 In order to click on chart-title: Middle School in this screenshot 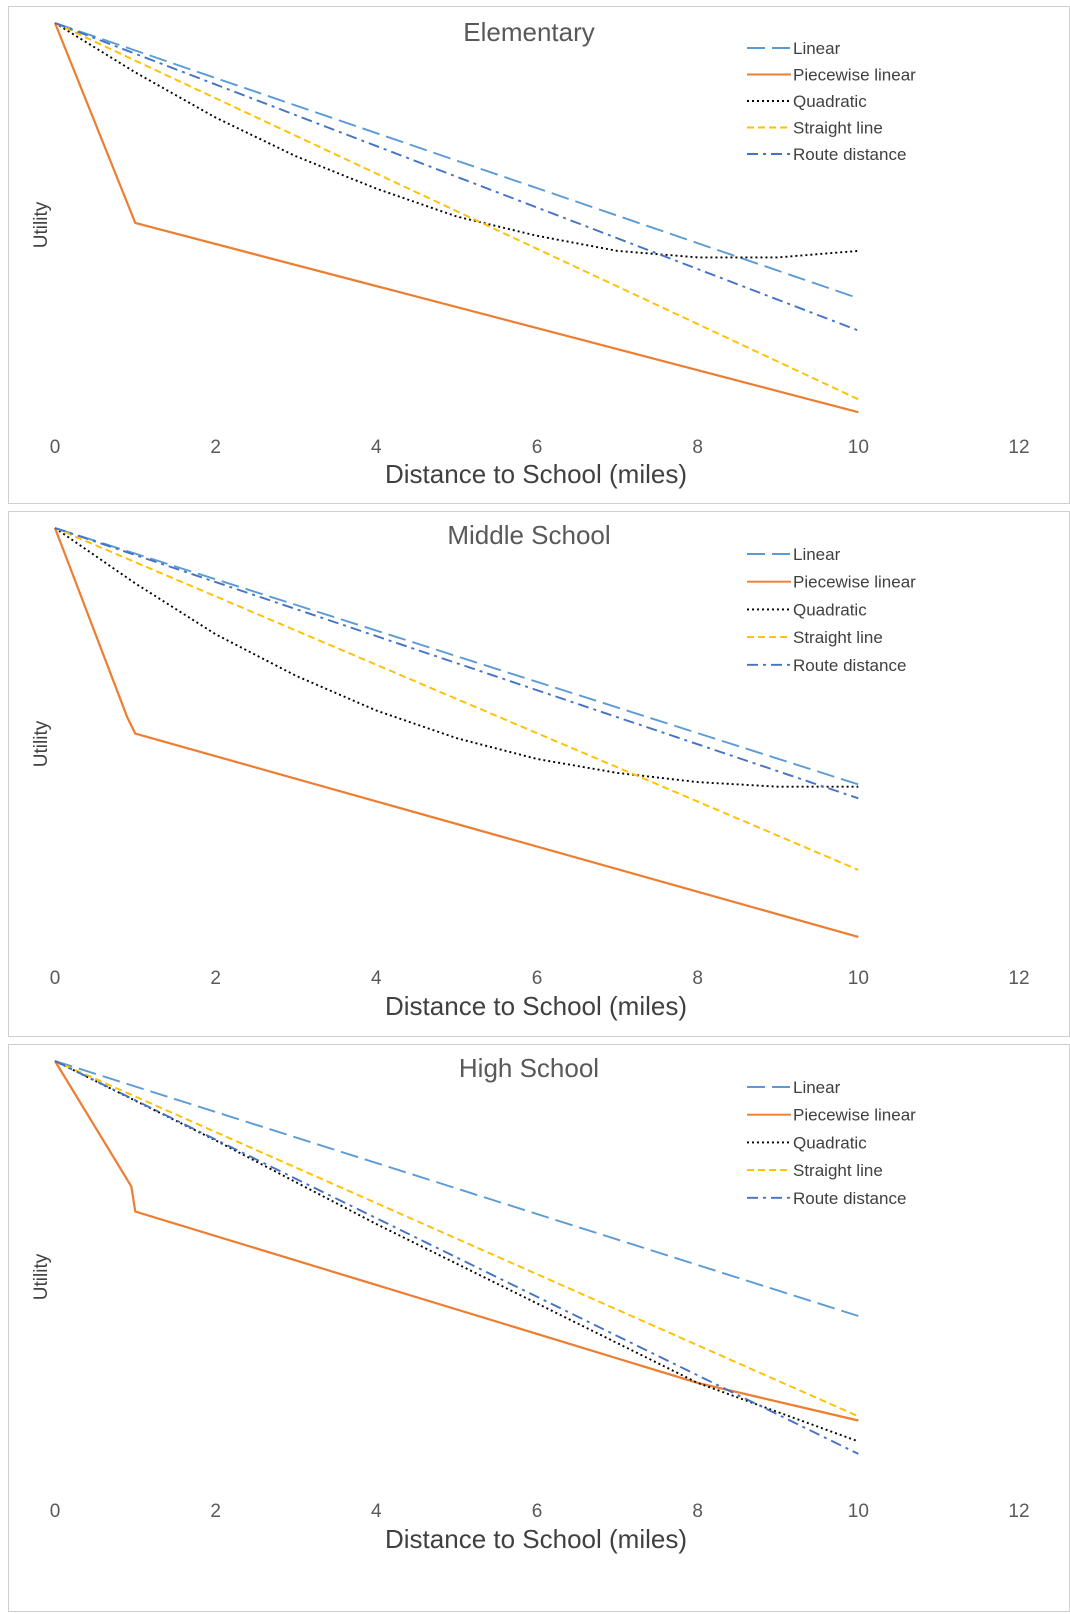, I will do `click(528, 535)`.